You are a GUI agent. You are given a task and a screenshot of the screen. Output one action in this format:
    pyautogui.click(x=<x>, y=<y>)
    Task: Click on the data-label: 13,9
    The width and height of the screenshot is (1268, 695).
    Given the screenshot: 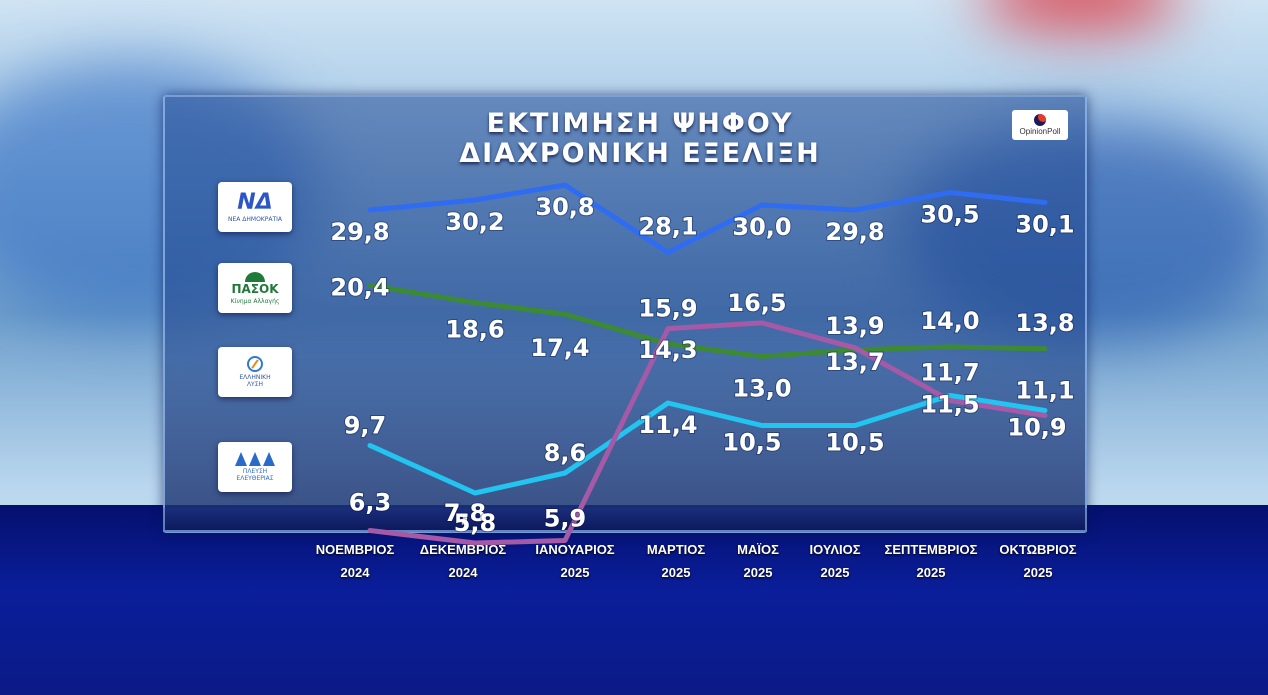 What is the action you would take?
    pyautogui.click(x=854, y=326)
    